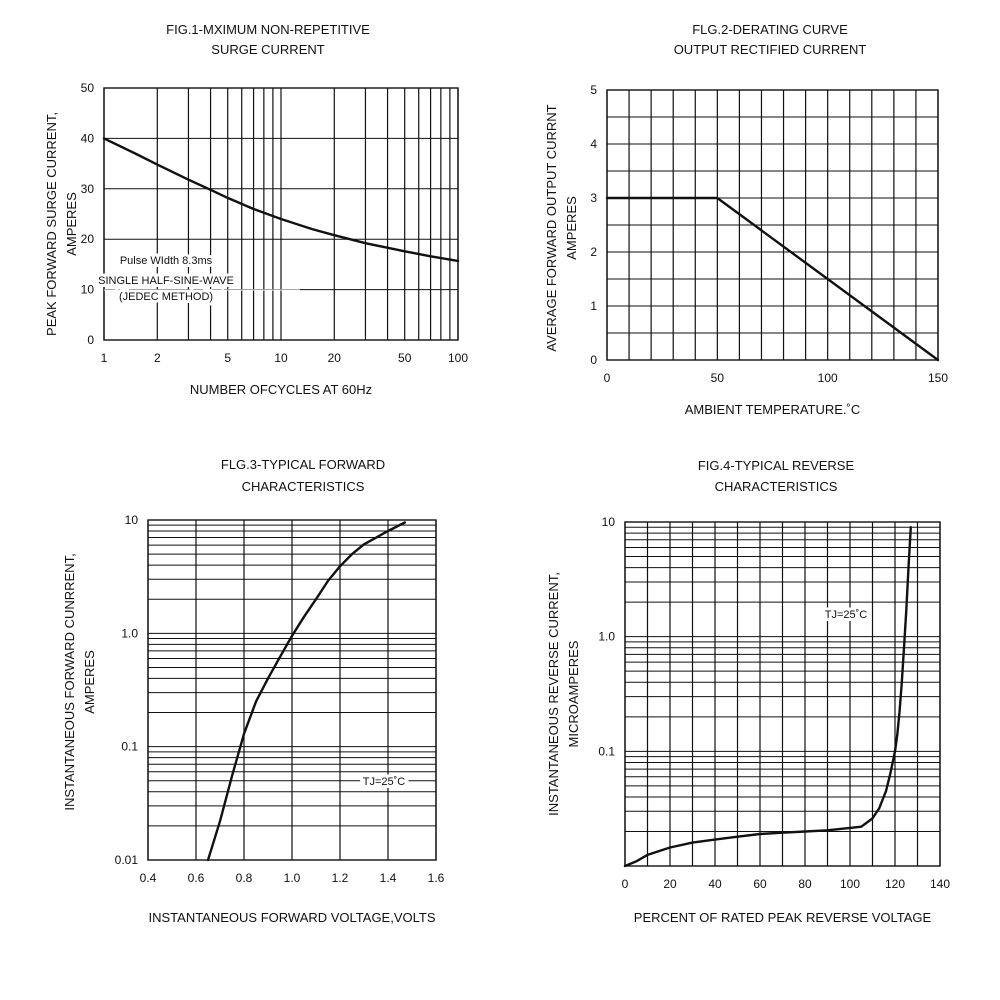 Image resolution: width=1000 pixels, height=1000 pixels. What do you see at coordinates (770, 49) in the screenshot?
I see `chart-title: OUTPUT RECTIFIED CURRENT` at bounding box center [770, 49].